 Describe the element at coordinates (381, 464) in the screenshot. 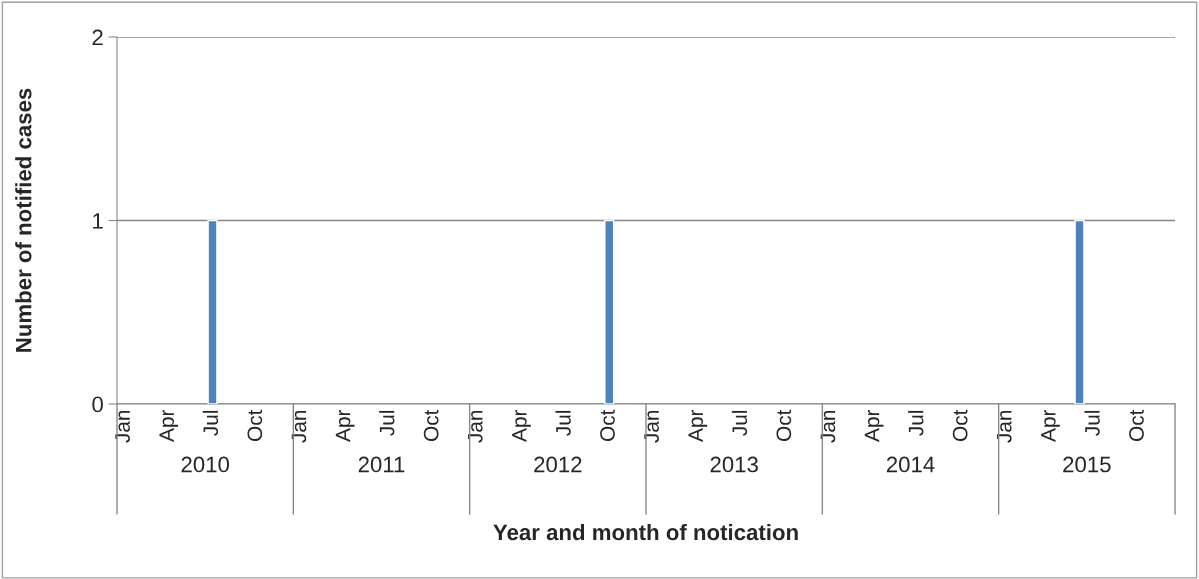

I see `text: 2011` at that location.